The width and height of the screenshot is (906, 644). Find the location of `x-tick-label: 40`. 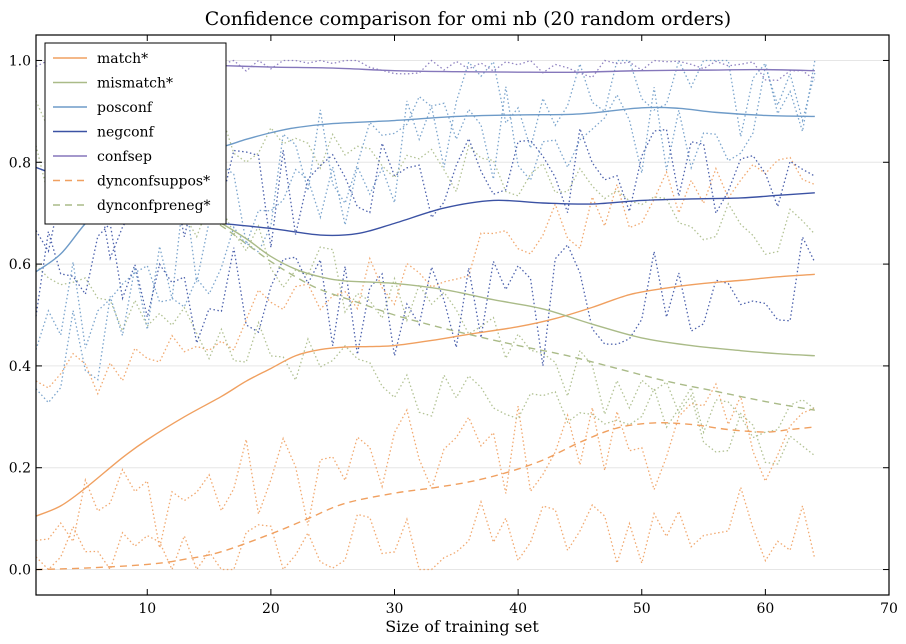

x-tick-label: 40 is located at coordinates (518, 609).